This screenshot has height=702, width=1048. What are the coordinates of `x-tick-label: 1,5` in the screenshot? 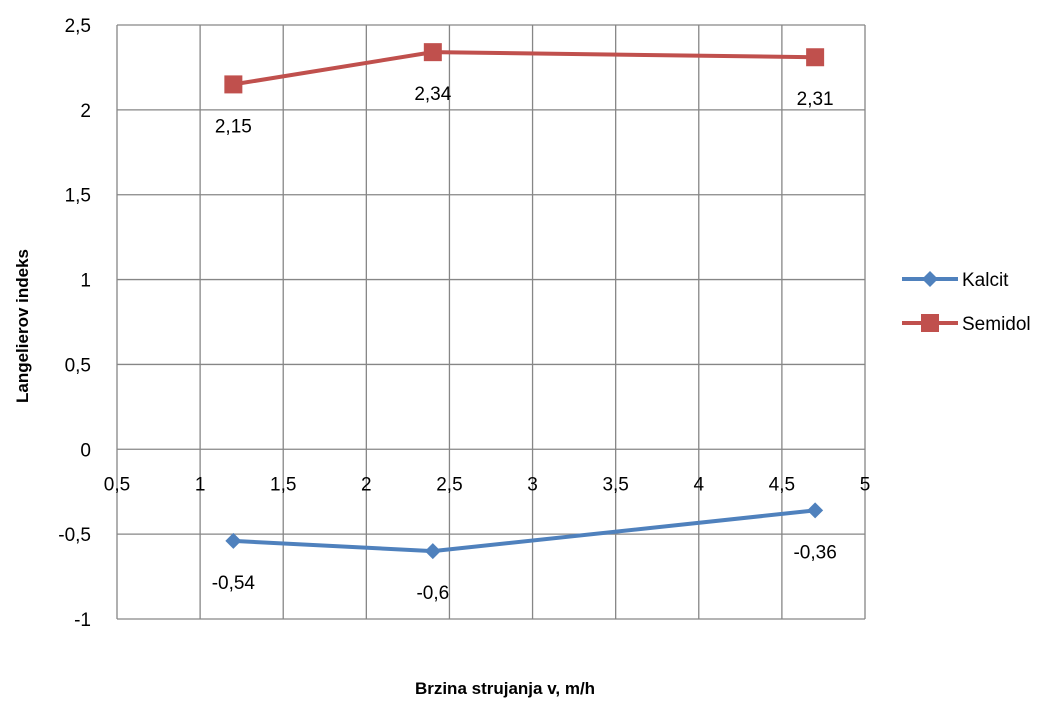 It's located at (283, 484).